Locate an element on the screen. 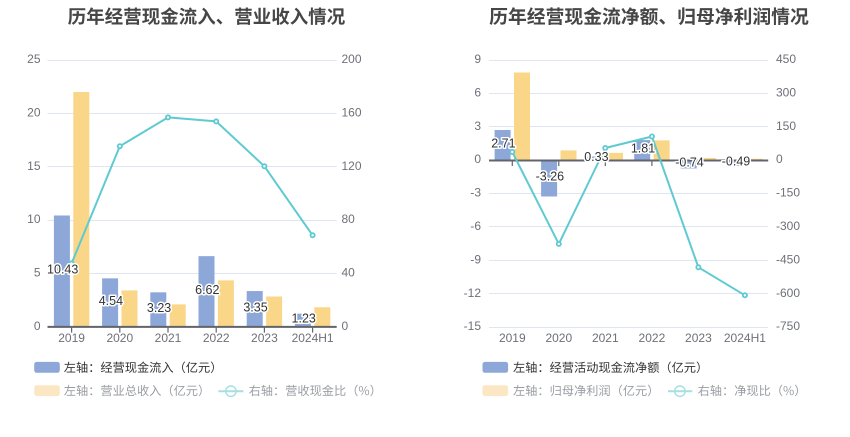 The image size is (850, 437). svg-text: 10.43 is located at coordinates (62, 270).